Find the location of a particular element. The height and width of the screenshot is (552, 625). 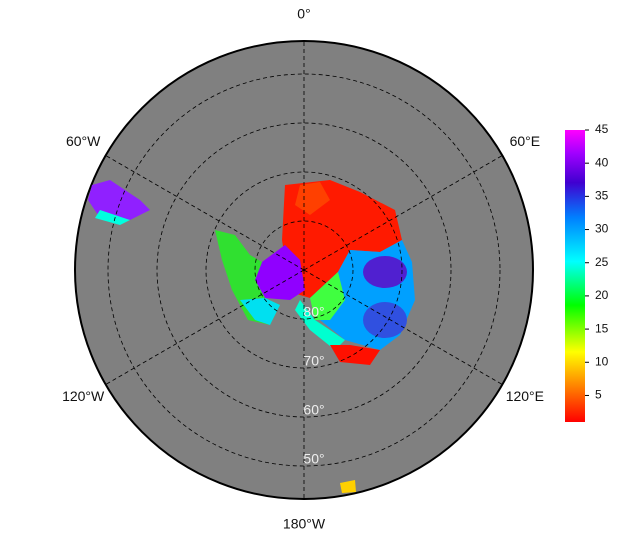

colorbar-tick-label: 20 is located at coordinates (602, 295).